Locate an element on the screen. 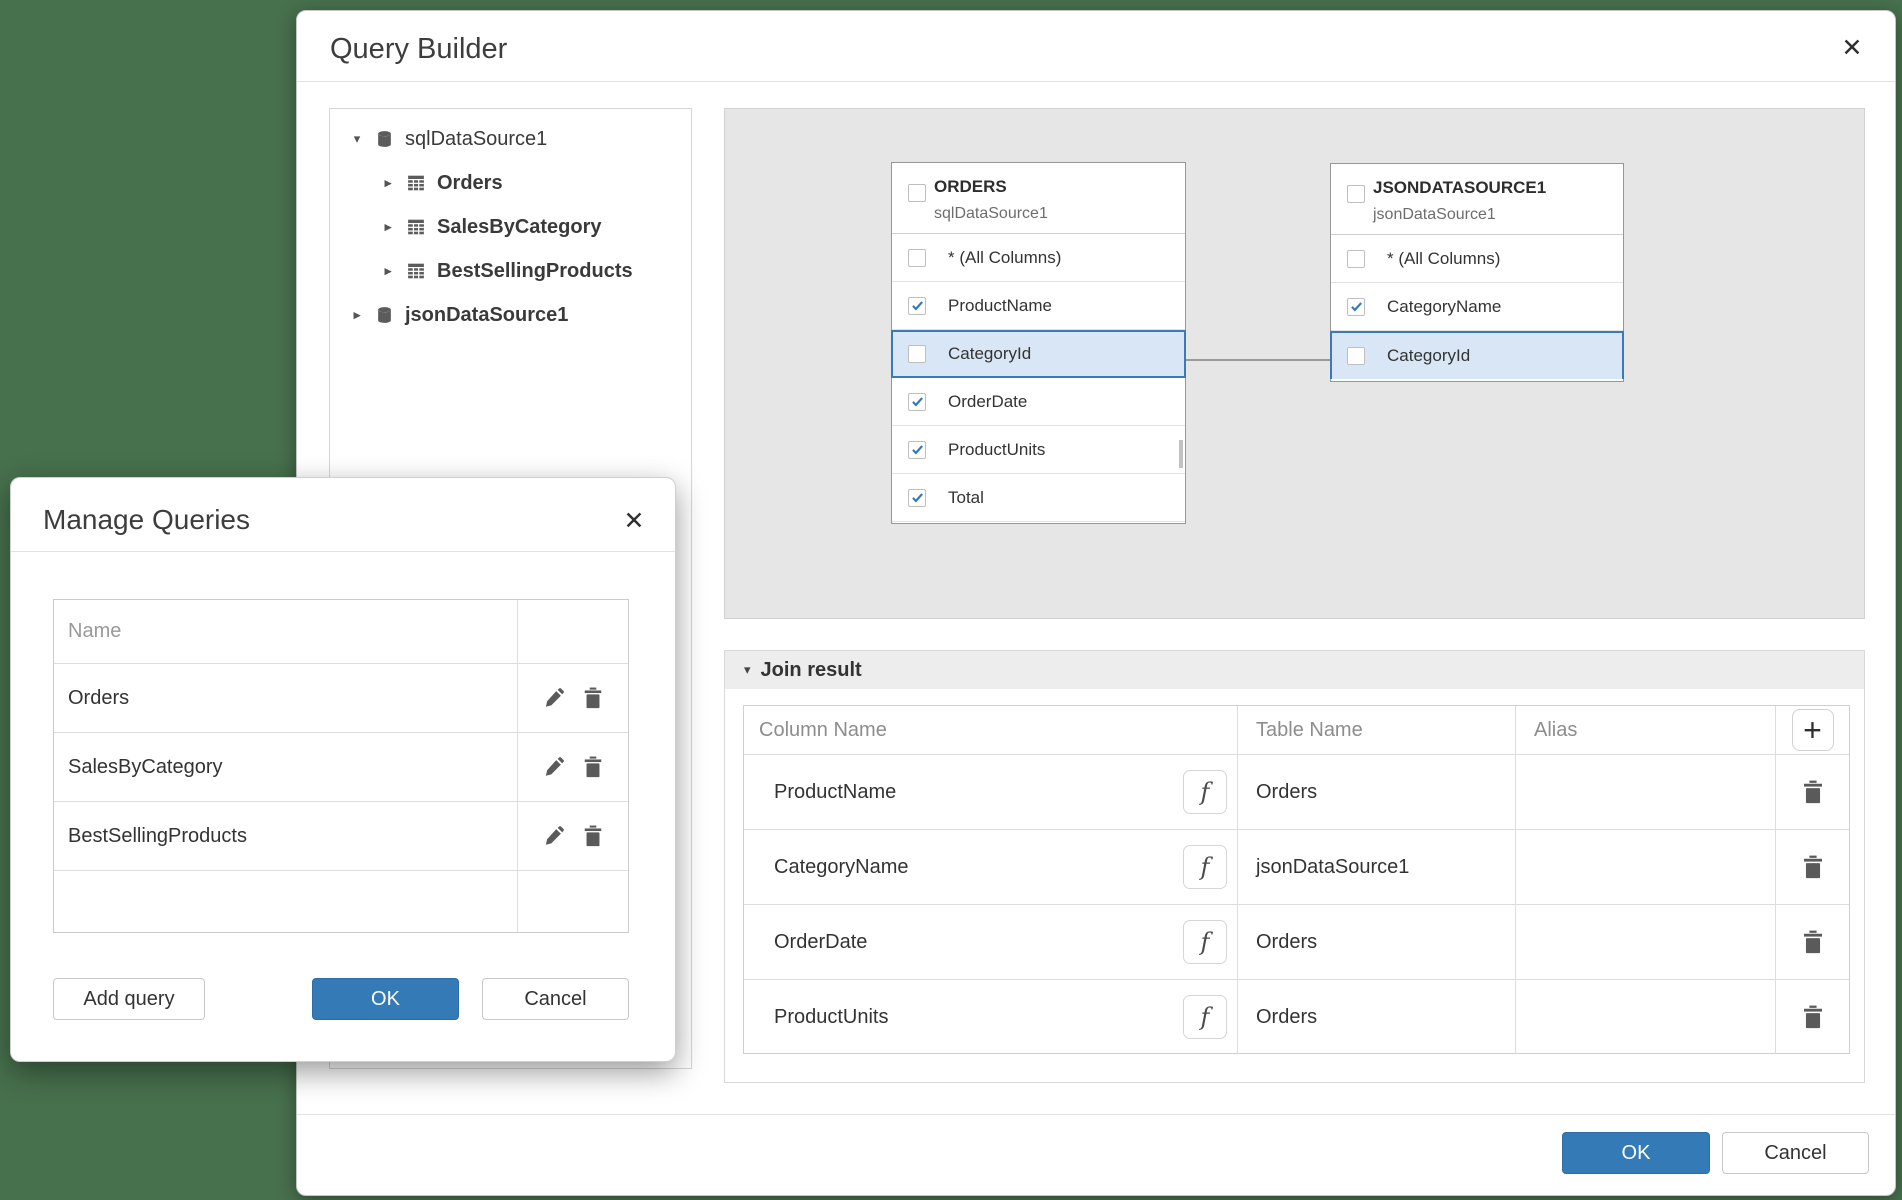 Image resolution: width=1902 pixels, height=1200 pixels. actions-header is located at coordinates (573, 631).